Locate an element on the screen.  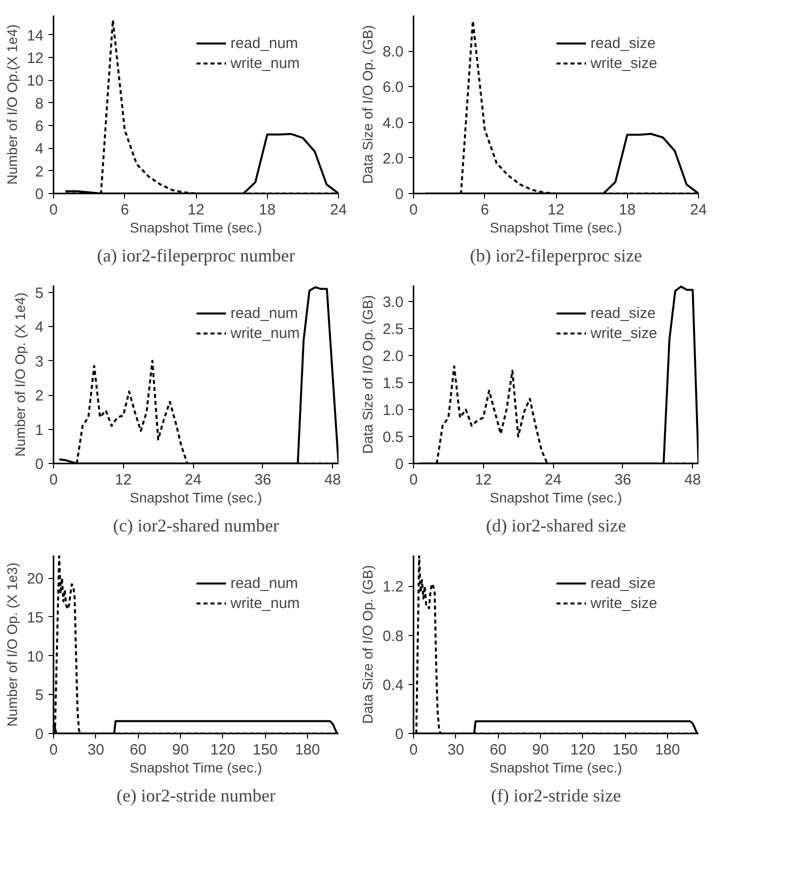
text: (c) ior2-shared number is located at coordinates (196, 526).